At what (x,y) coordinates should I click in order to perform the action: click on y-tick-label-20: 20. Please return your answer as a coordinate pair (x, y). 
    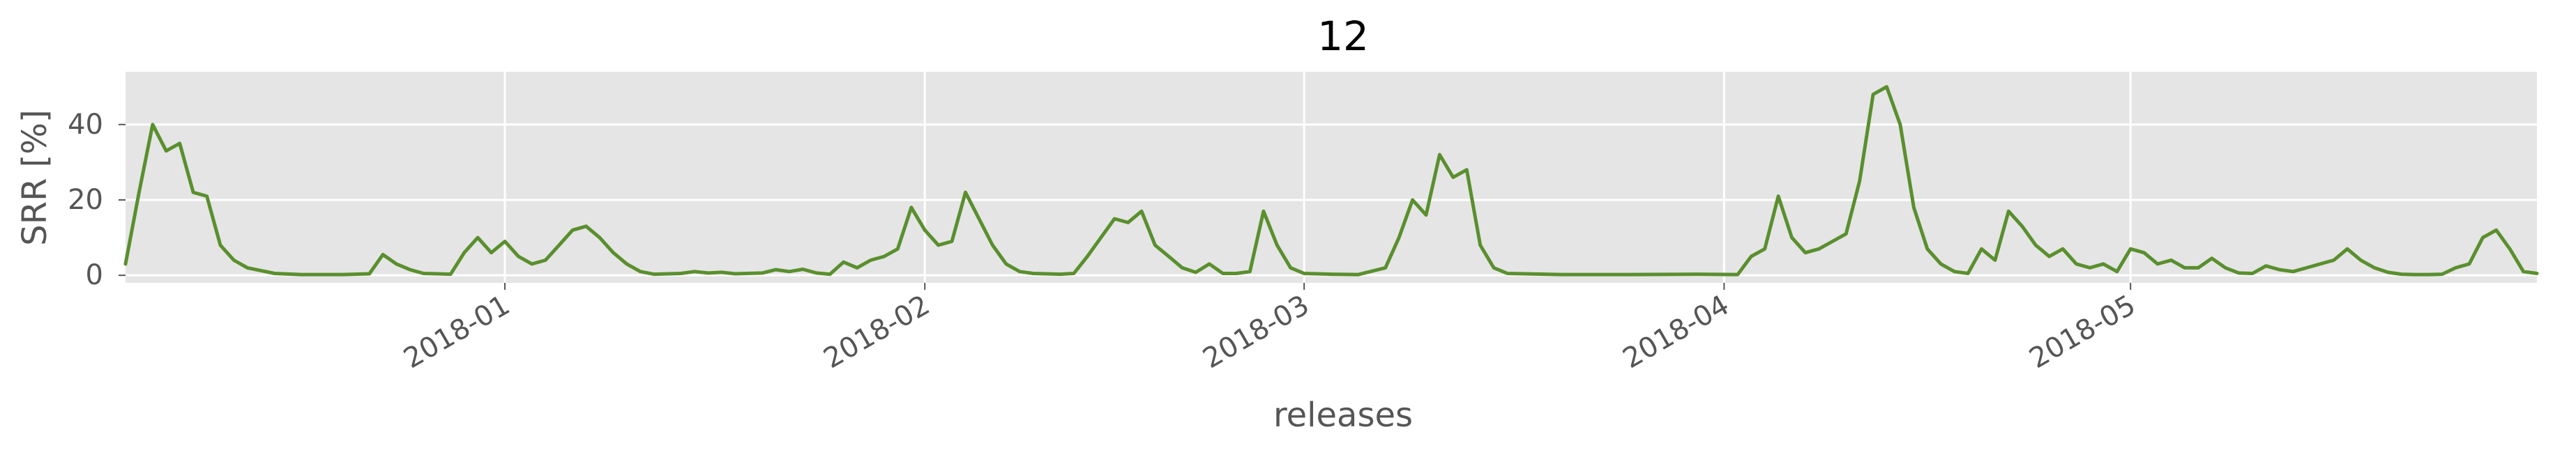
    Looking at the image, I should click on (85, 200).